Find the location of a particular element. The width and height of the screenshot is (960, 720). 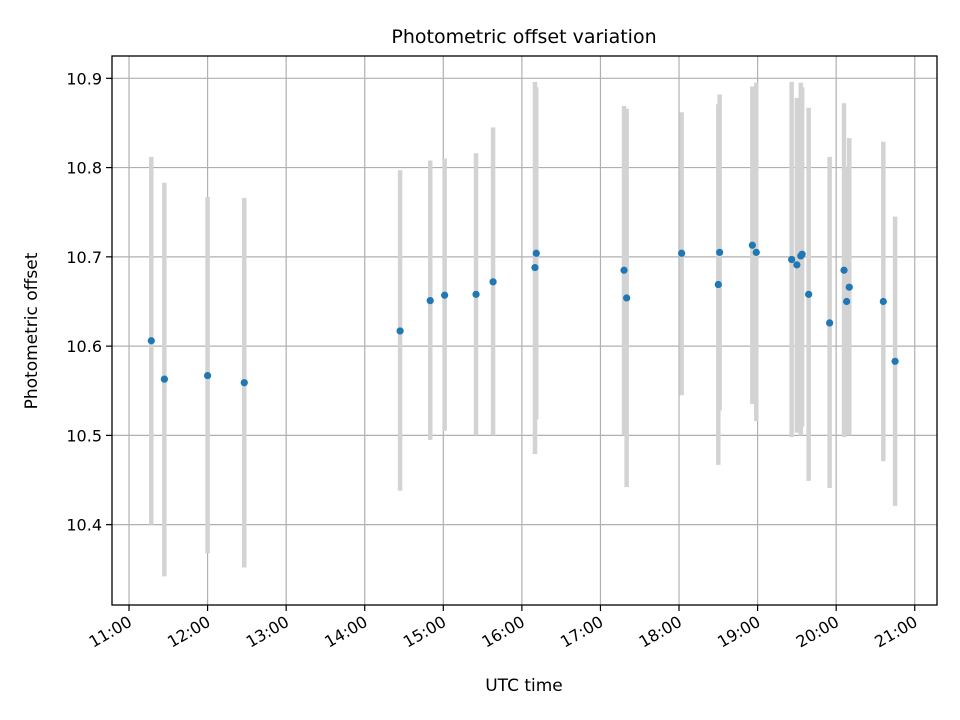

y-tick-label: 10.8 is located at coordinates (84, 168).